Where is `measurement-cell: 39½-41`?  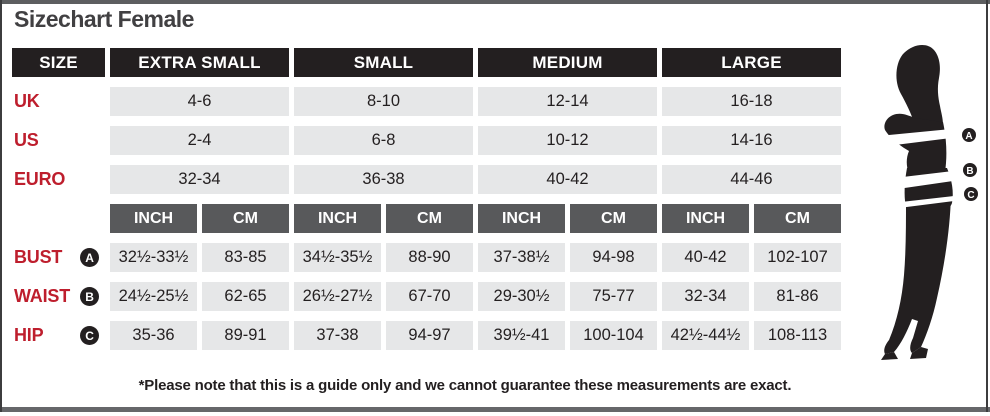
measurement-cell: 39½-41 is located at coordinates (521, 335).